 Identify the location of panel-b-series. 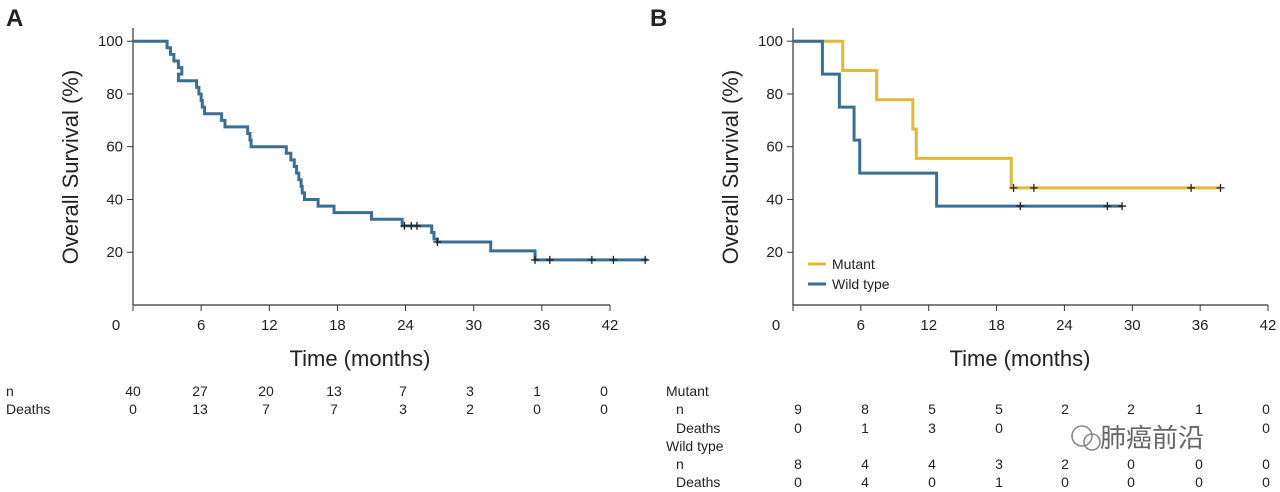
(1009, 125).